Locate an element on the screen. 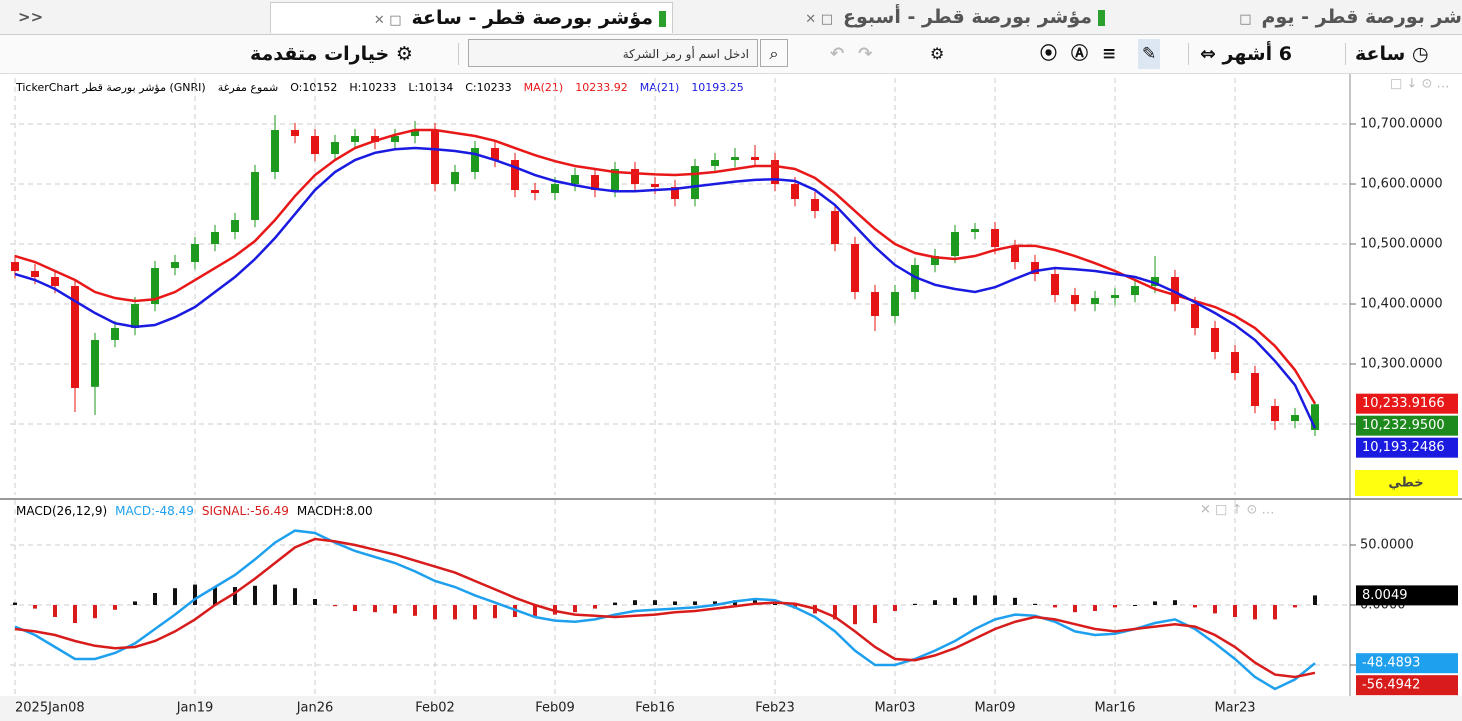 The height and width of the screenshot is (721, 1462). separator is located at coordinates (458, 54).